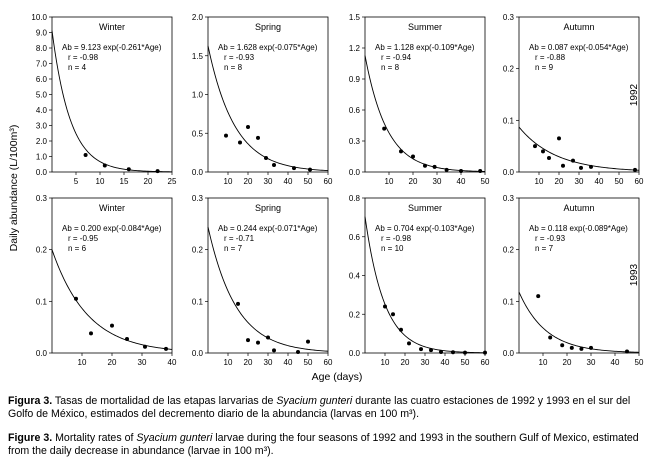  Describe the element at coordinates (390, 67) in the screenshot. I see `fit-n-value: n = 8` at that location.